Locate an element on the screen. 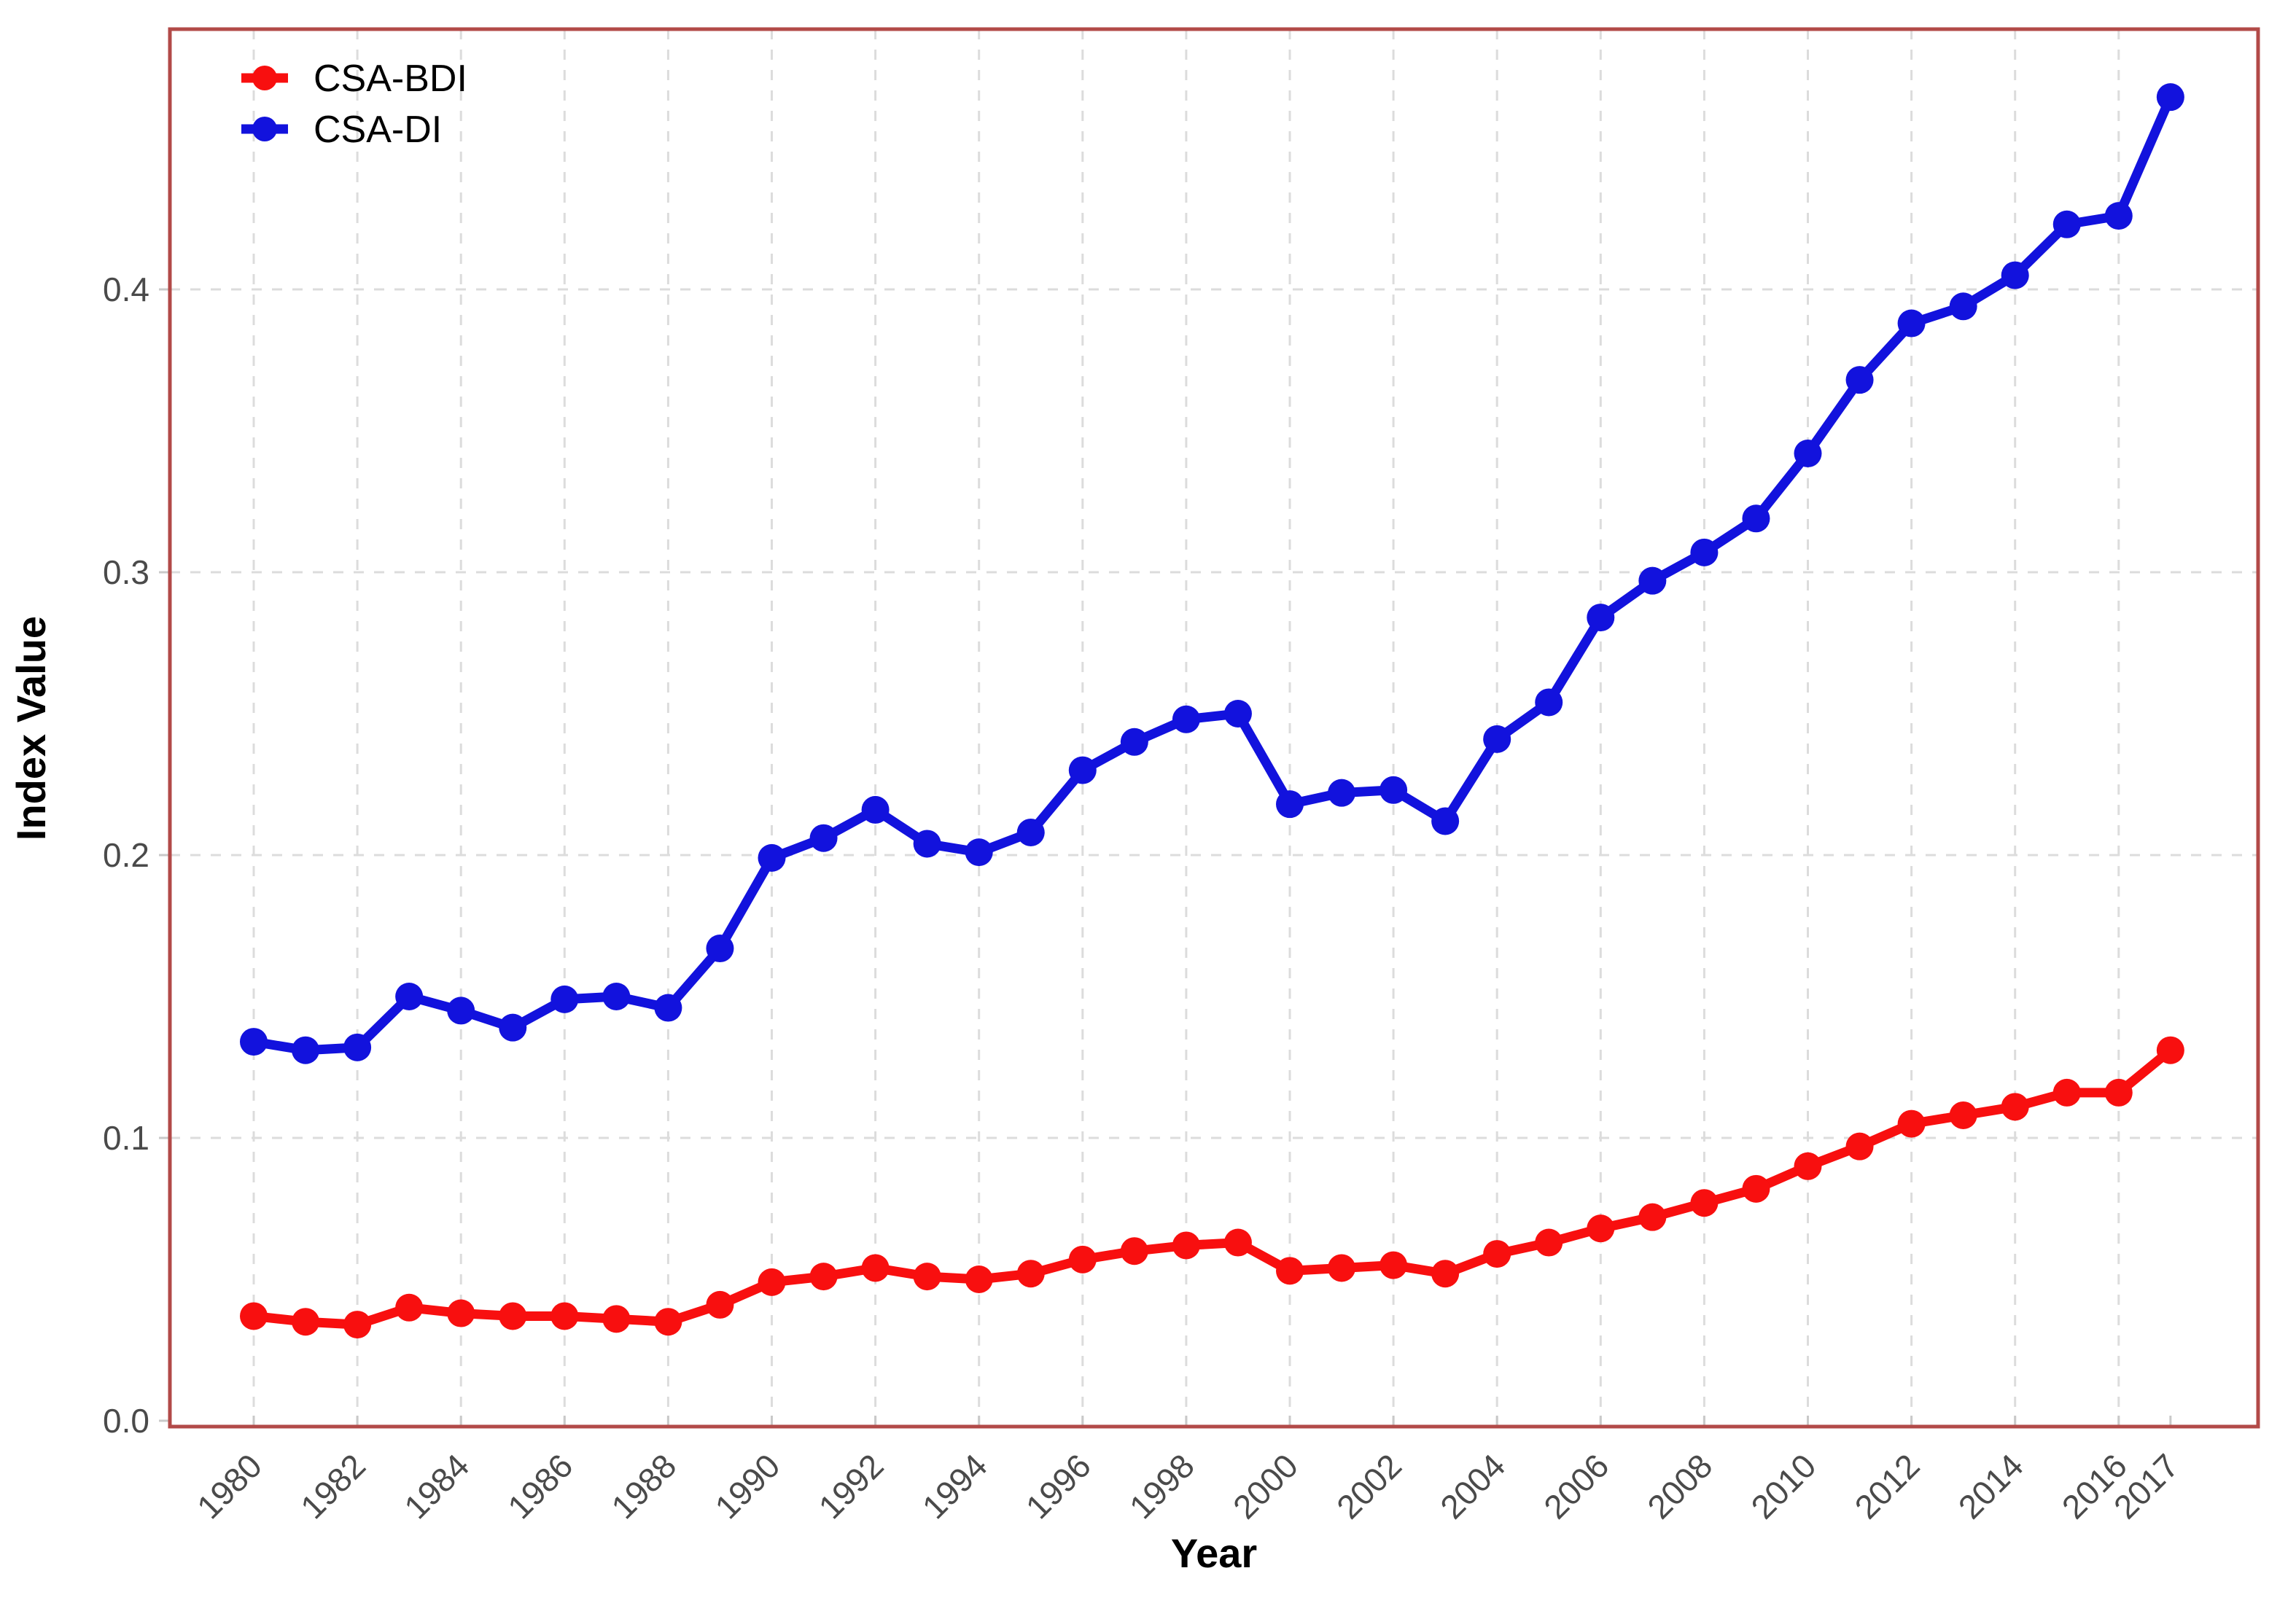 The image size is (2296, 1603). data-point-csa-bdi-2012 is located at coordinates (1912, 1123).